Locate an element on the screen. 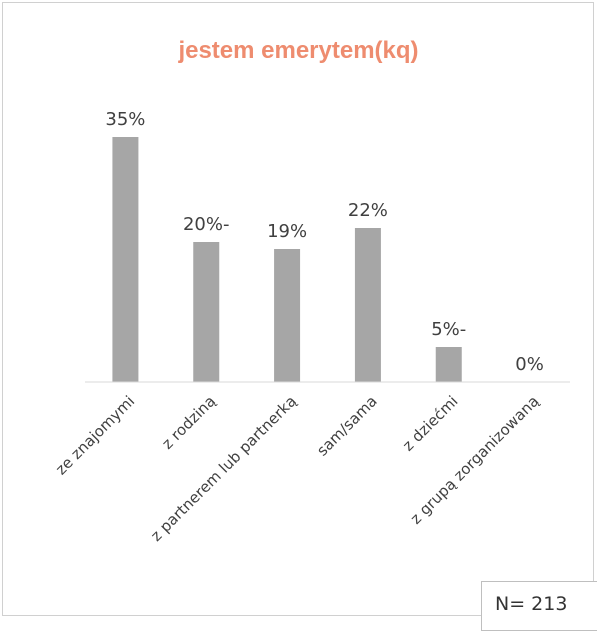 The image size is (597, 631). sample-size-note: N= 213 is located at coordinates (531, 604).